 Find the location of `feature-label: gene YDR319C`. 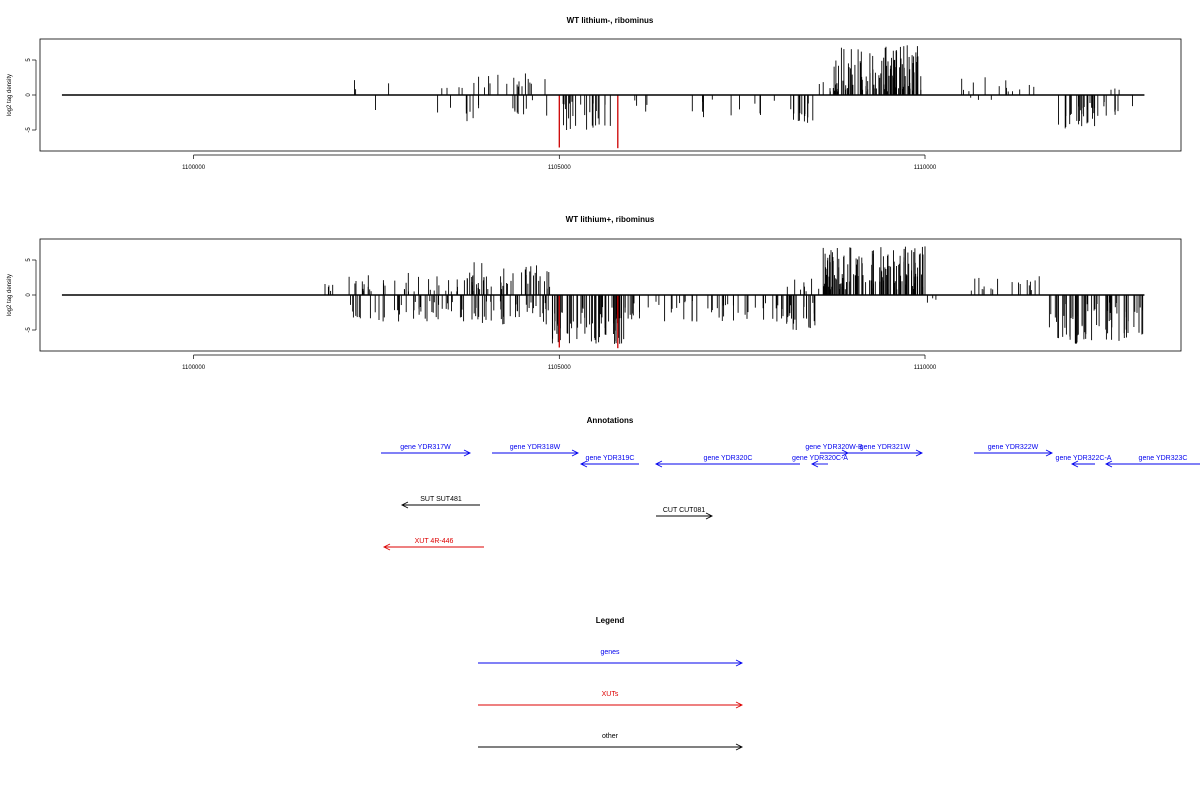

feature-label: gene YDR319C is located at coordinates (610, 458).